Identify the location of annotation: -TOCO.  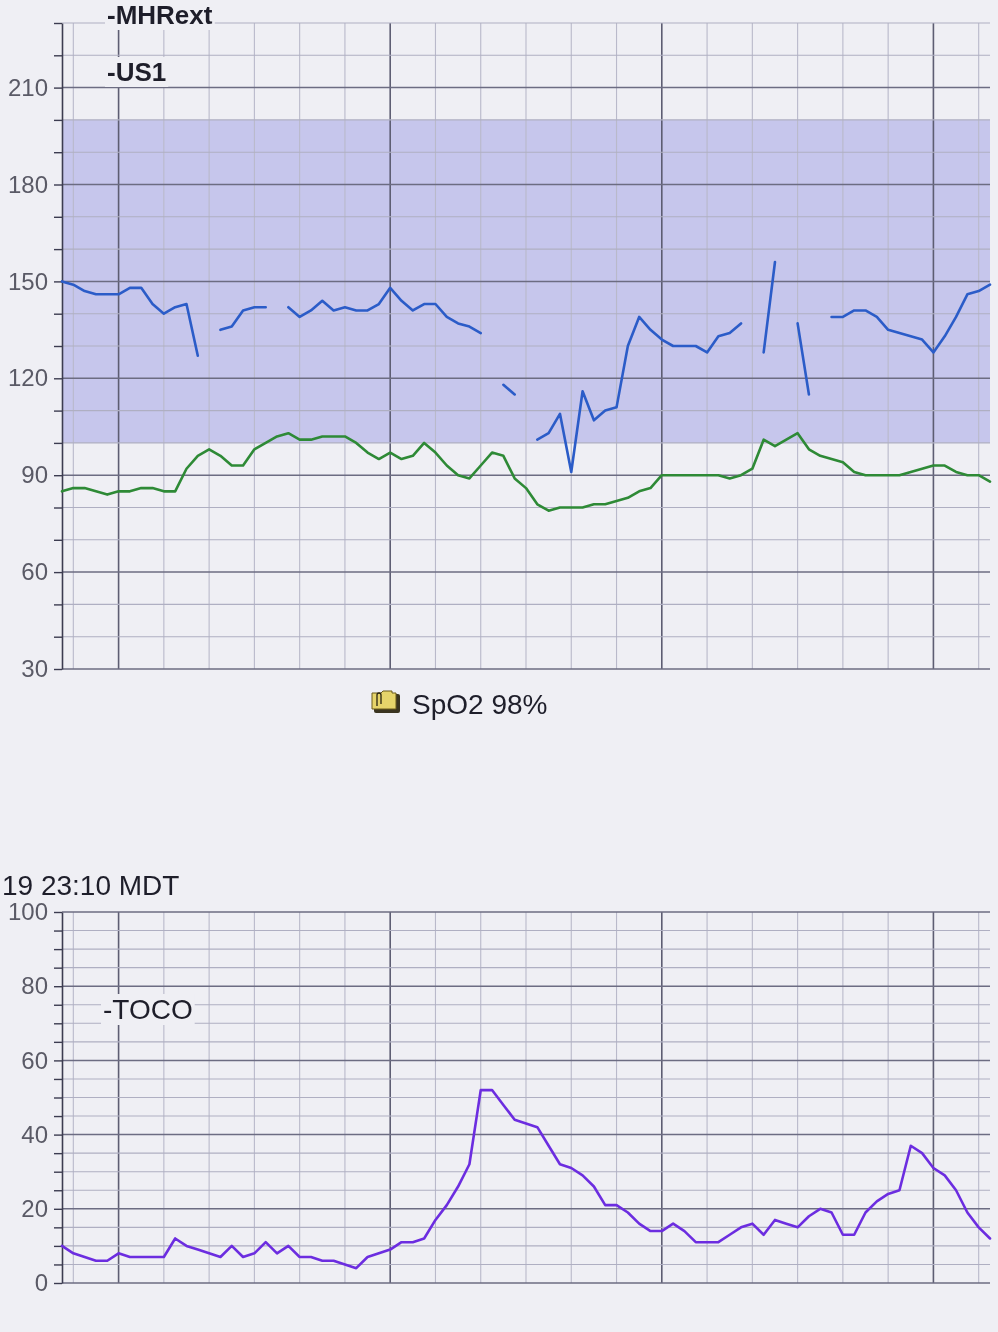
(148, 1009).